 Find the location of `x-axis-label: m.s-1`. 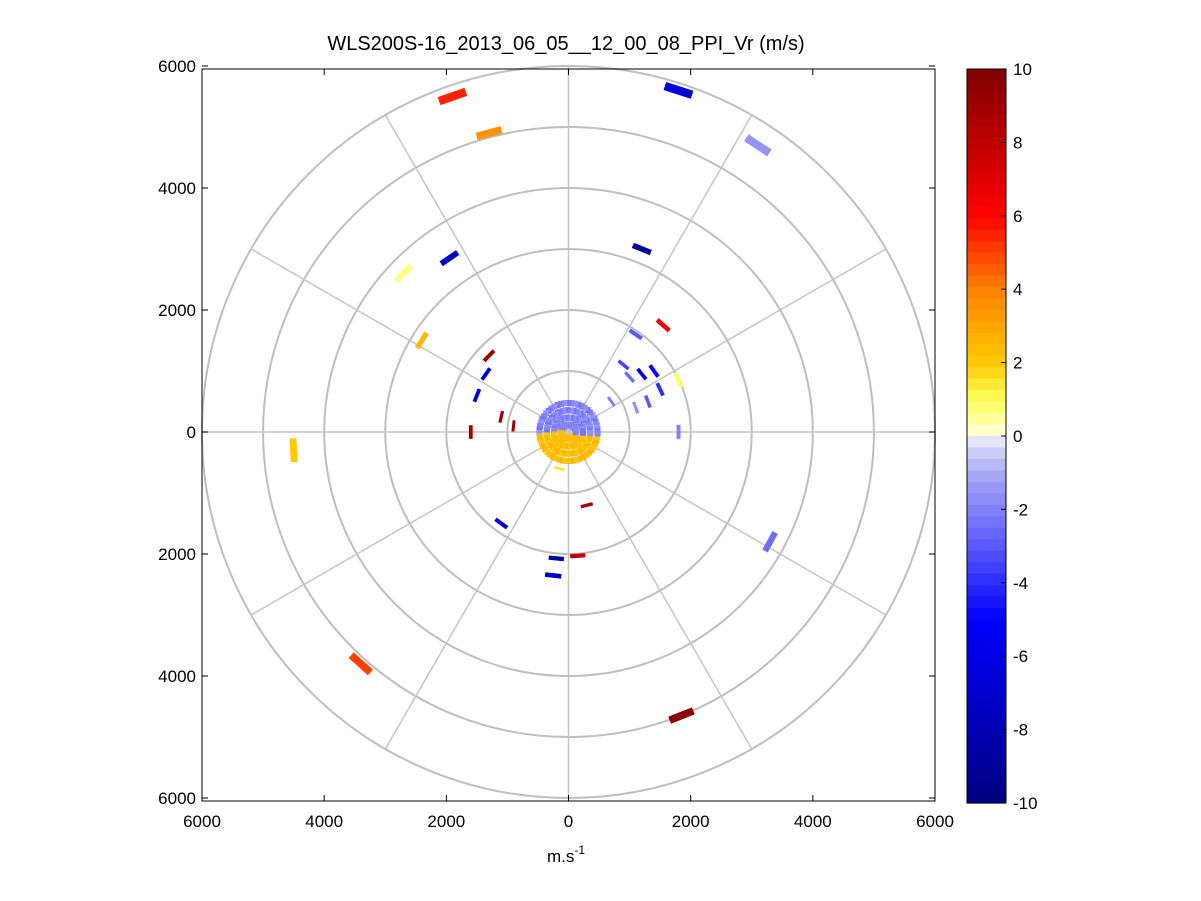

x-axis-label: m.s-1 is located at coordinates (566, 854).